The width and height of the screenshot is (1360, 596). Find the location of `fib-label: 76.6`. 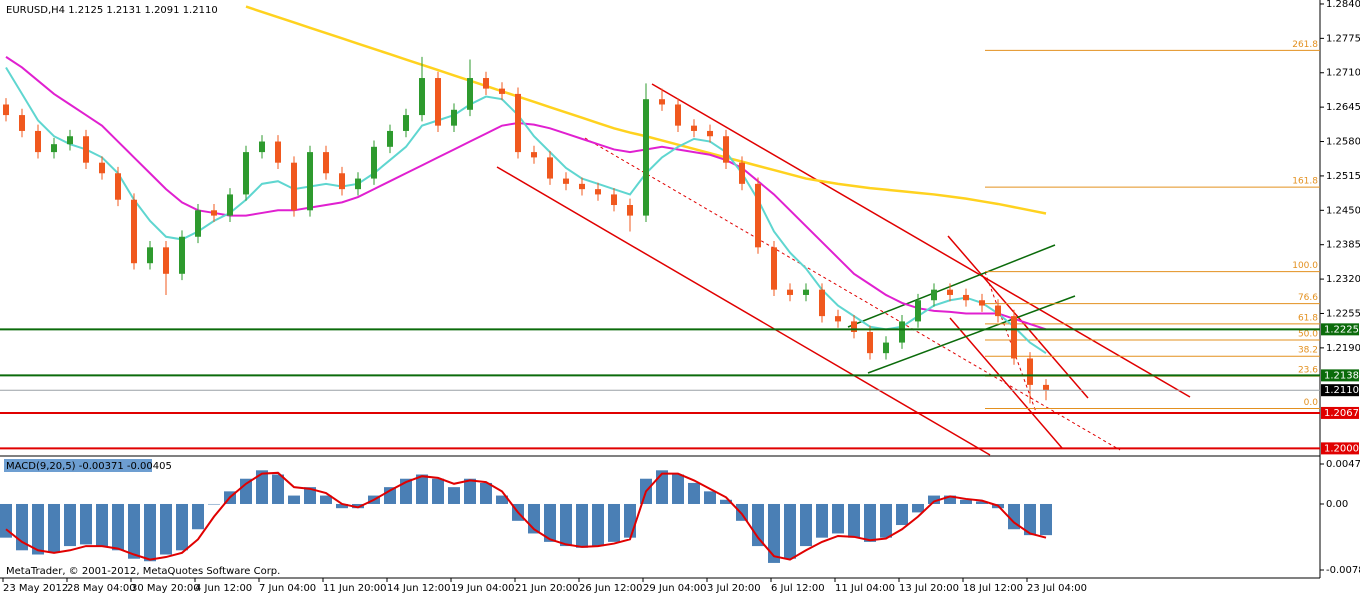

fib-label: 76.6 is located at coordinates (1308, 298).